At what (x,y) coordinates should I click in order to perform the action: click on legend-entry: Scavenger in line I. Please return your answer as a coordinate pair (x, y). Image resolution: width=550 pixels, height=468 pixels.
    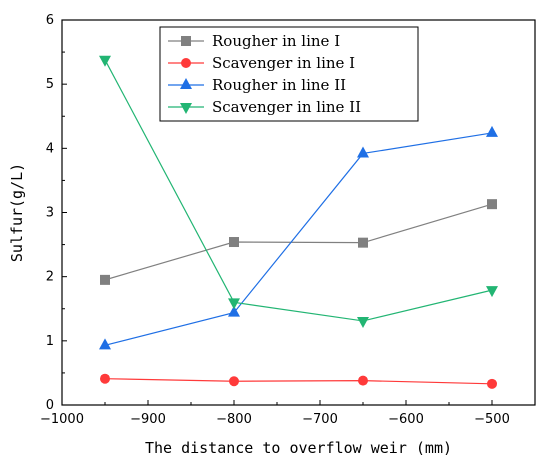
    Looking at the image, I should click on (261, 63).